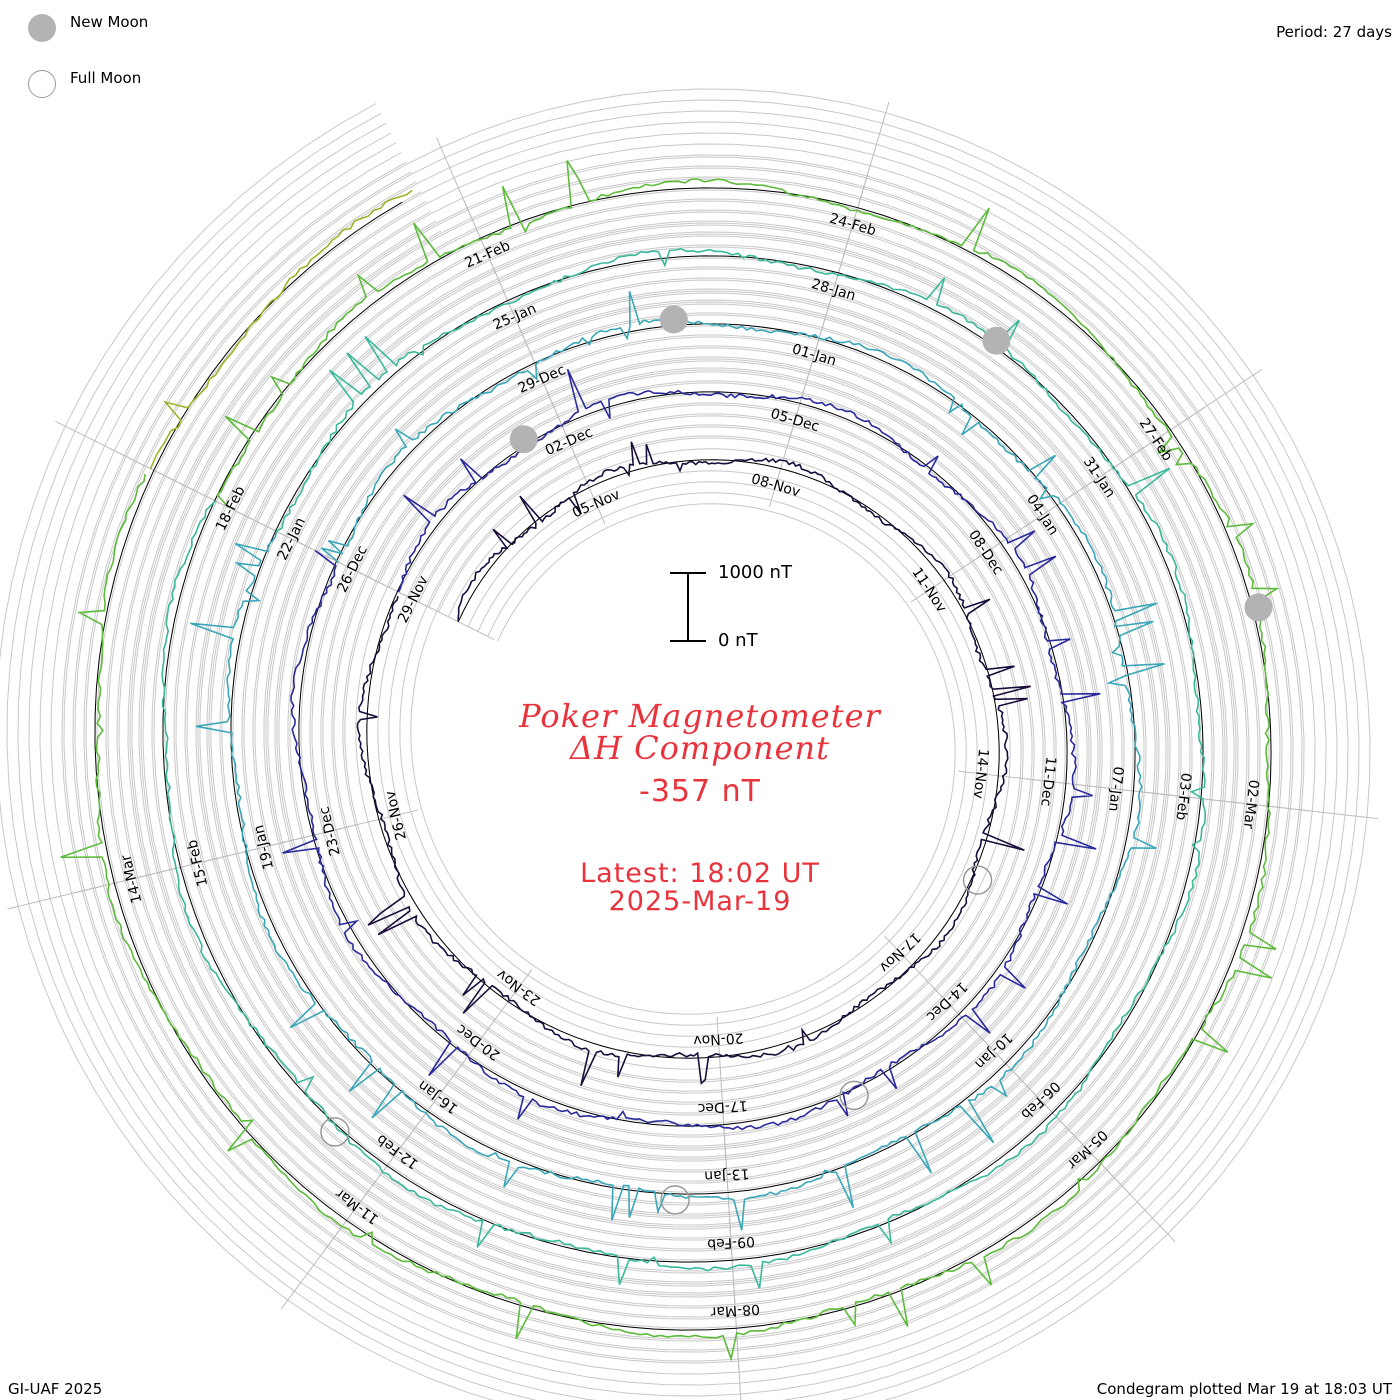  What do you see at coordinates (775, 486) in the screenshot?
I see `date-label: 08-Nov` at bounding box center [775, 486].